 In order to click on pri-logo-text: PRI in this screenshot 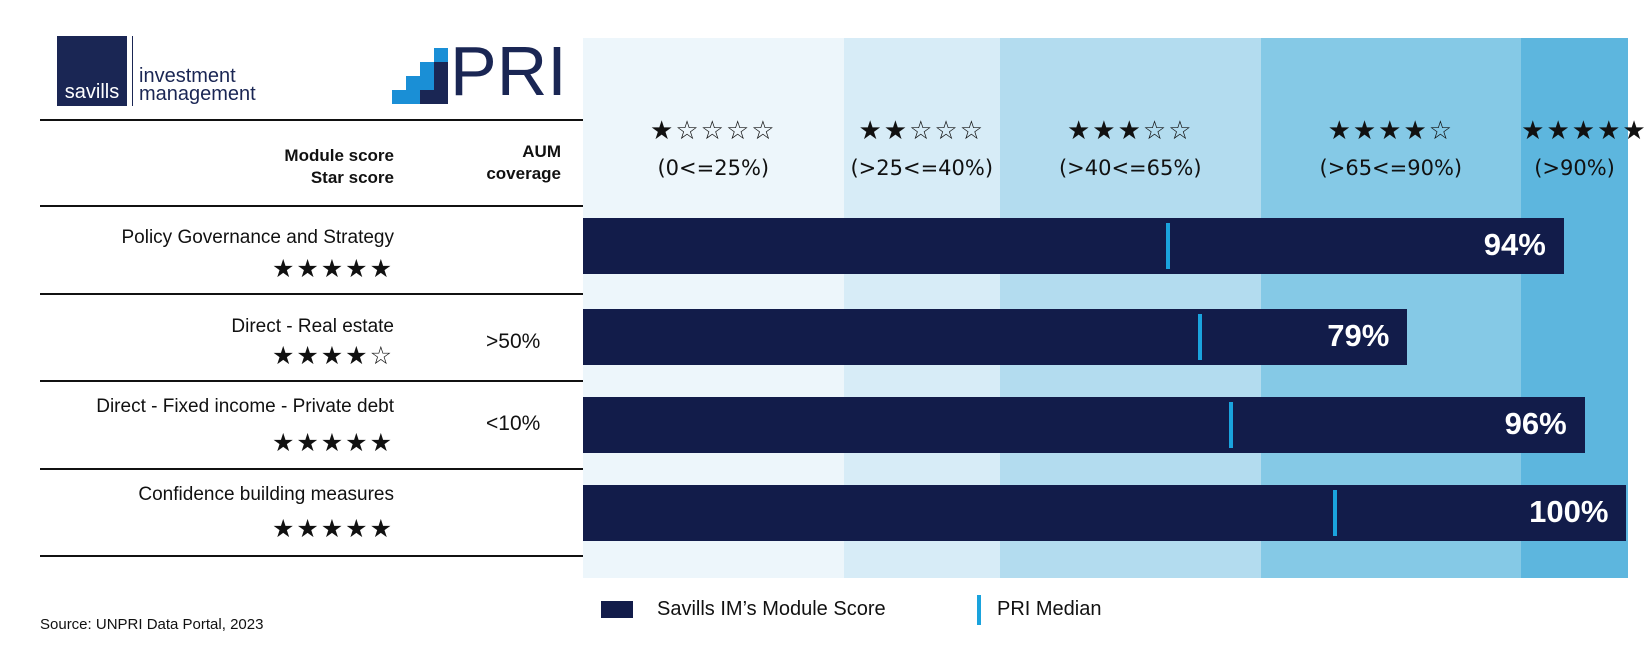, I will do `click(508, 71)`.